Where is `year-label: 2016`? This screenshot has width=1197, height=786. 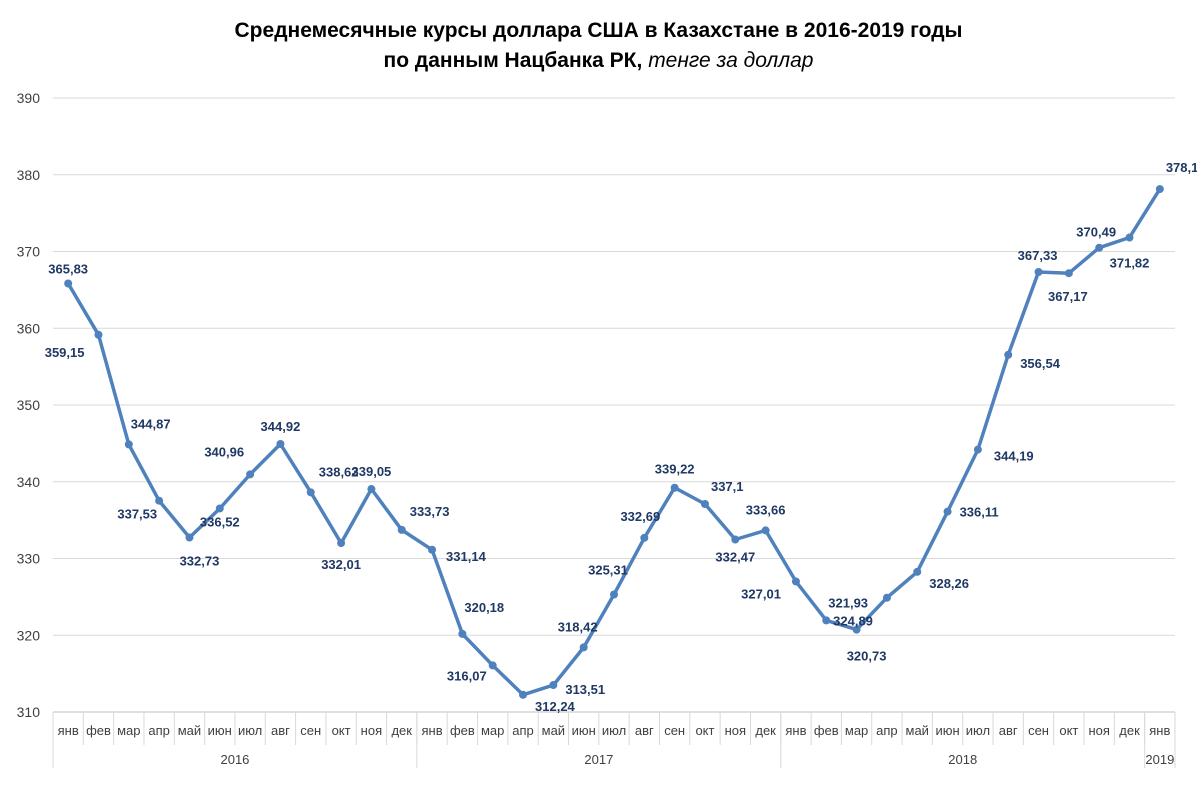
year-label: 2016 is located at coordinates (234, 759).